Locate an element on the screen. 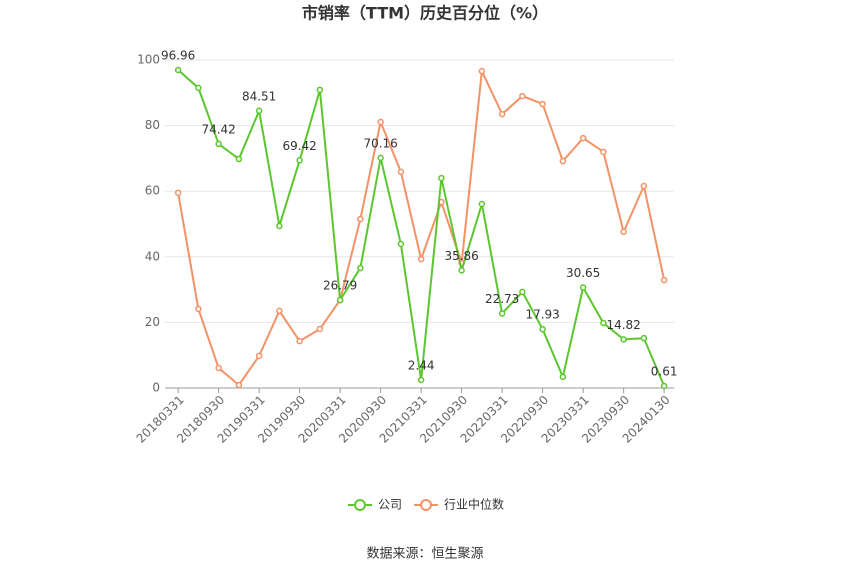 This screenshot has width=850, height=575. data-label: 35.86 is located at coordinates (461, 256).